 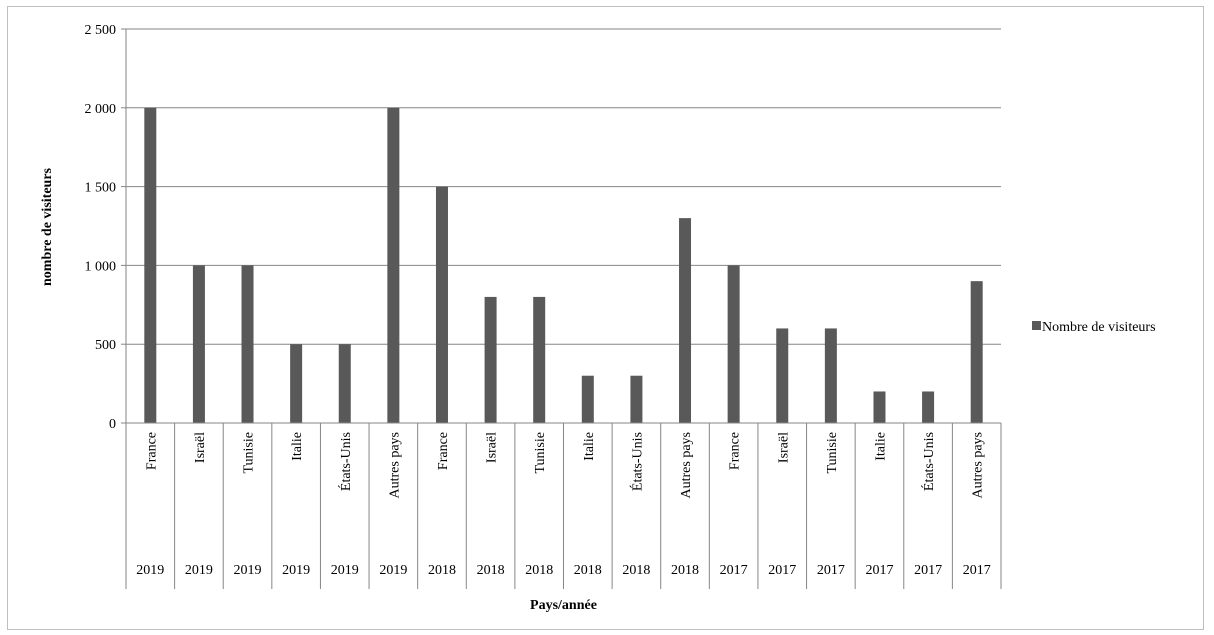 What do you see at coordinates (105, 345) in the screenshot?
I see `y-tick-label: 500` at bounding box center [105, 345].